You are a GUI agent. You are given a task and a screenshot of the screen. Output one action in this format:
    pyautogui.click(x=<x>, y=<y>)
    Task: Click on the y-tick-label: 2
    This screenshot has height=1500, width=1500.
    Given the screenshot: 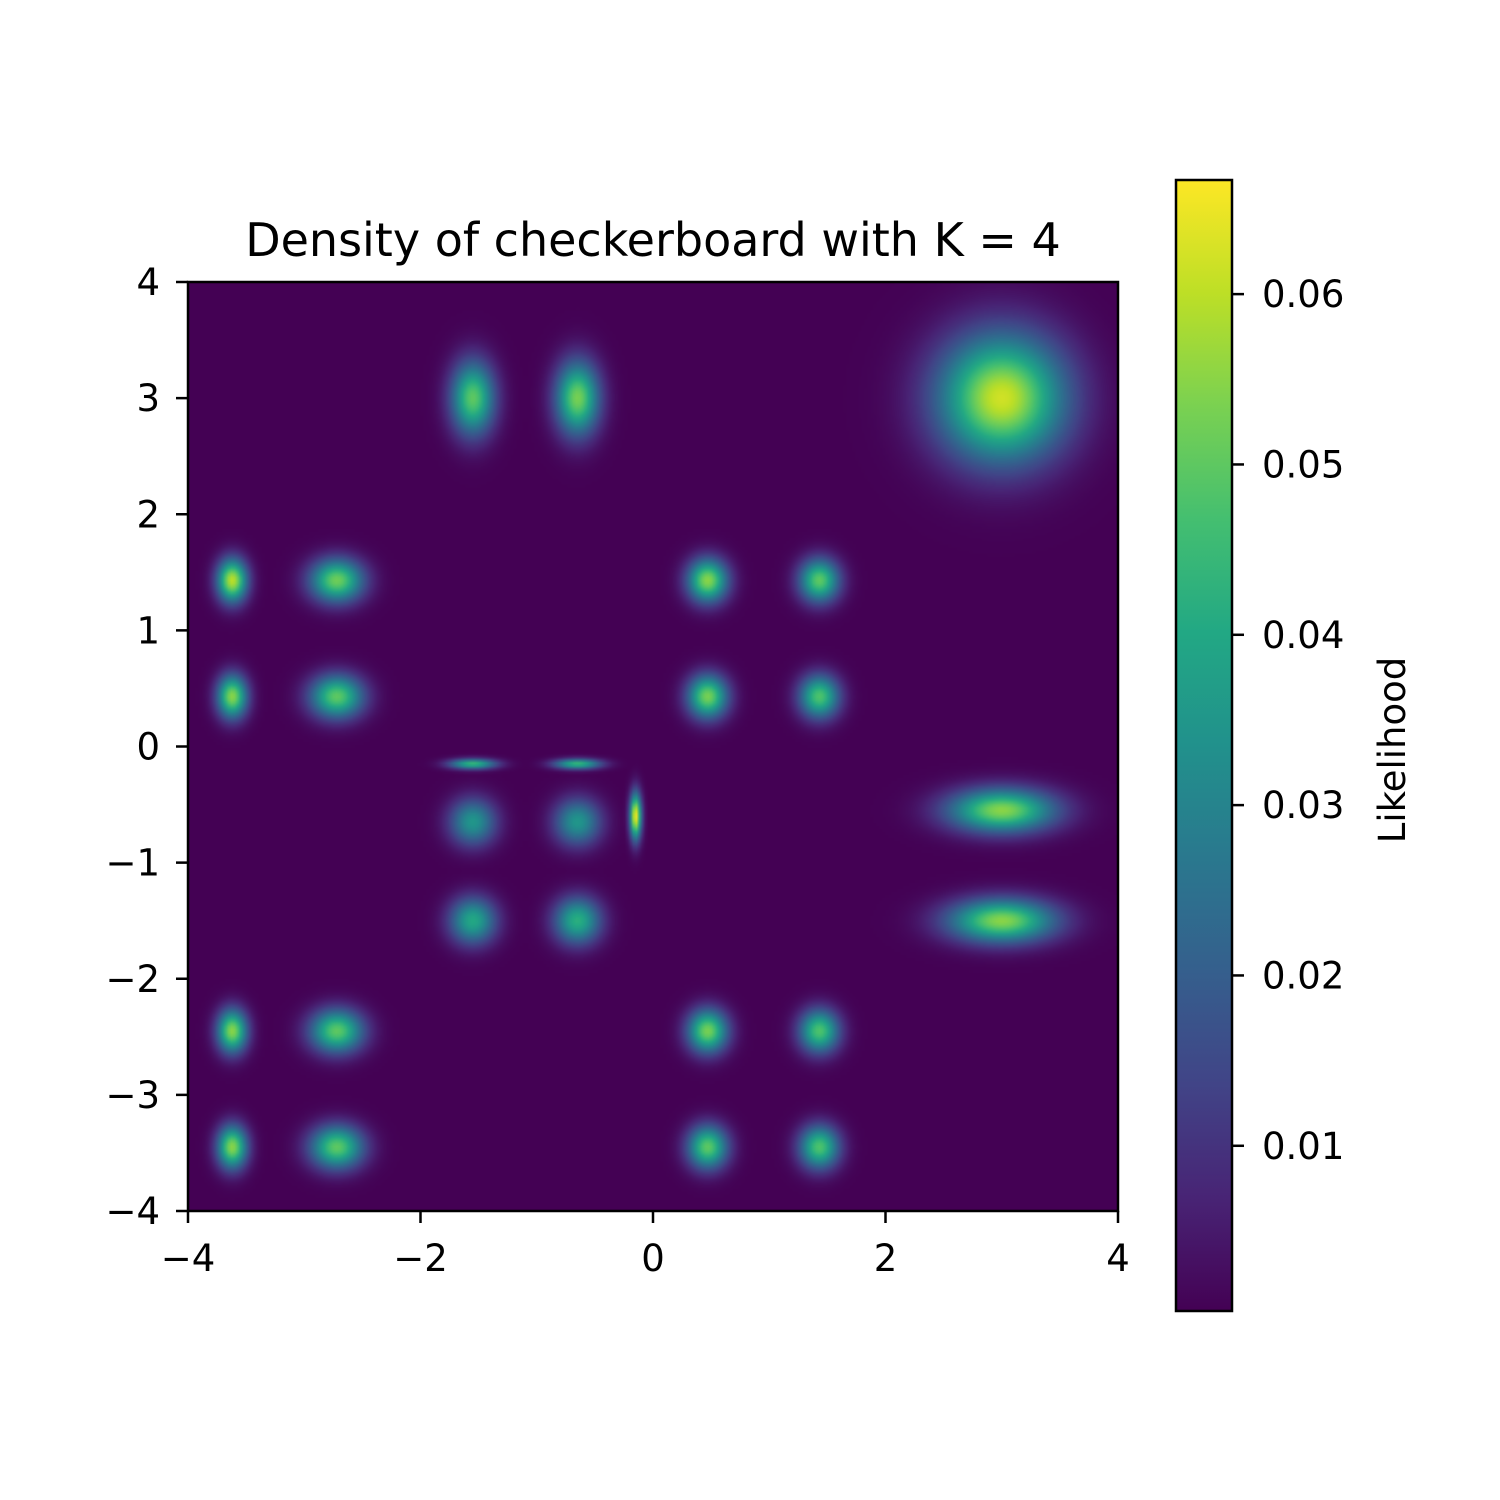 What is the action you would take?
    pyautogui.click(x=148, y=514)
    